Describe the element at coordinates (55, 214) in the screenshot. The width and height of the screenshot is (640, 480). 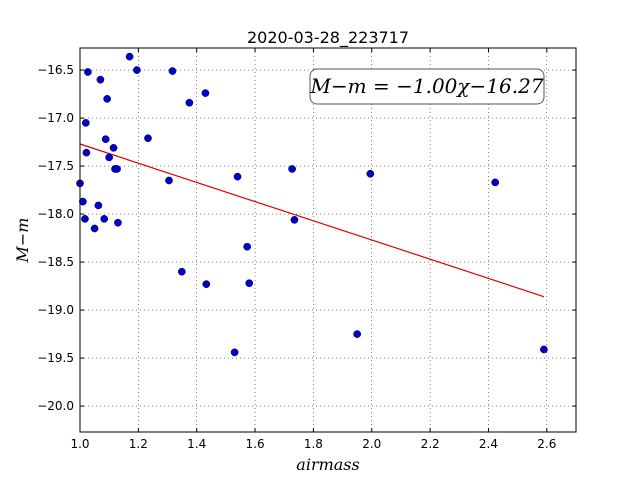
I see `y-tick-label: −18.0` at that location.